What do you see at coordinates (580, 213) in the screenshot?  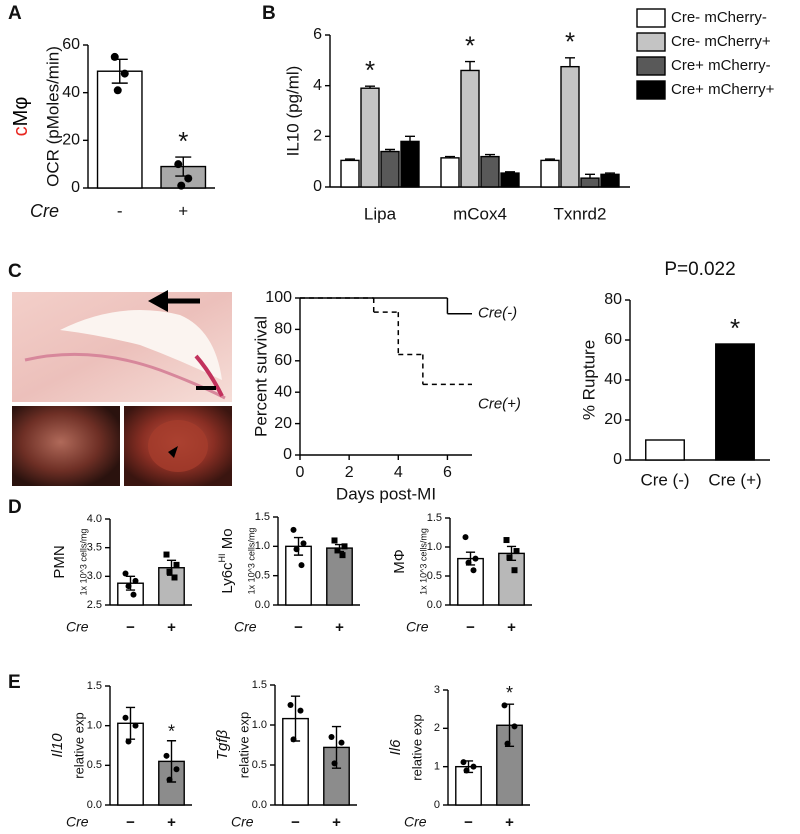 I see `x-tick-label: Txnrd2` at bounding box center [580, 213].